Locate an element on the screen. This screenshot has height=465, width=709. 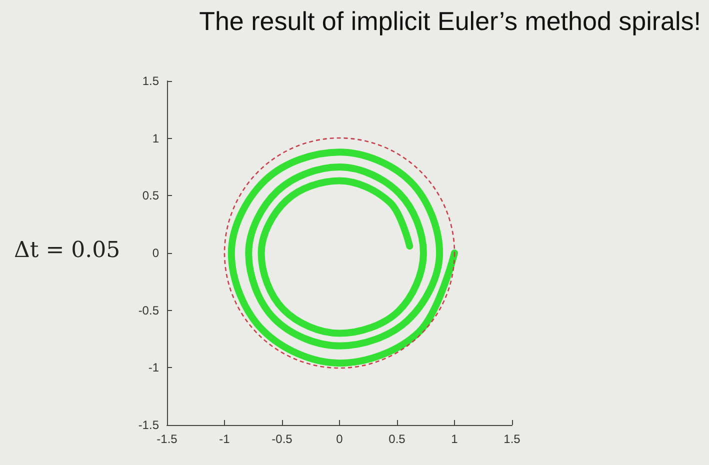
x-tick-label: 1 is located at coordinates (454, 439).